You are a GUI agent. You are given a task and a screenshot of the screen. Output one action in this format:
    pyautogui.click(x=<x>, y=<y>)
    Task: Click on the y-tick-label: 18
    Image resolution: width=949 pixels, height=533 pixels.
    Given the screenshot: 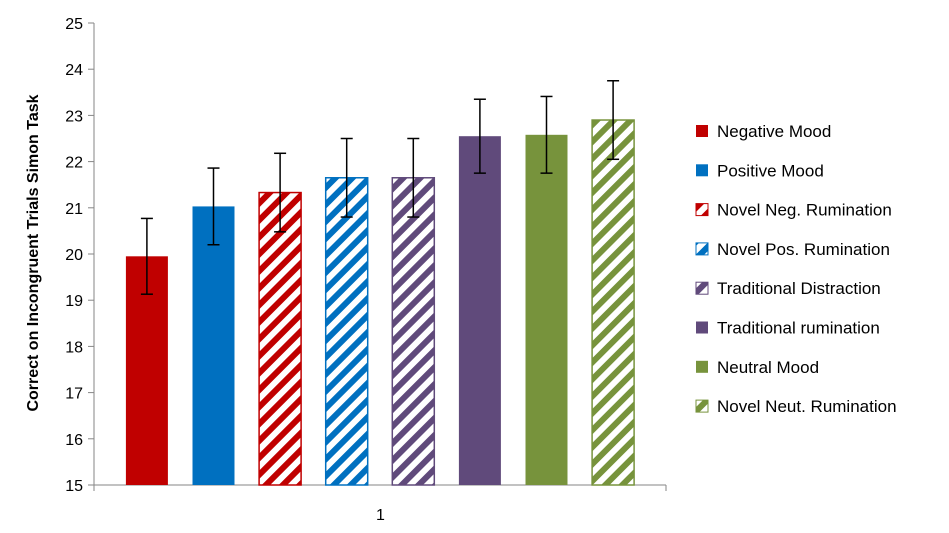 What is the action you would take?
    pyautogui.click(x=74, y=347)
    